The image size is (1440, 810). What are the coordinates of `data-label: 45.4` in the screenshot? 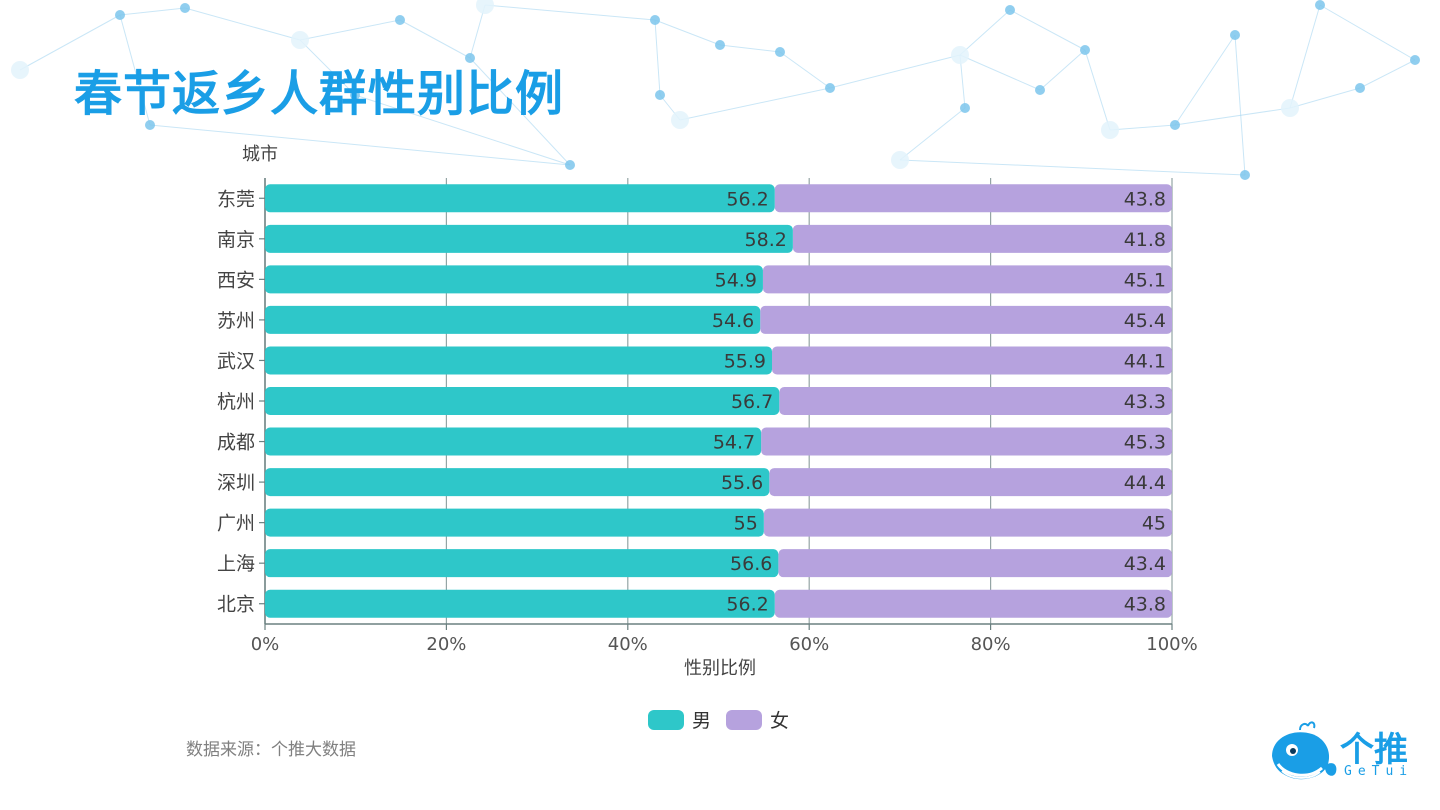 It's located at (1145, 321).